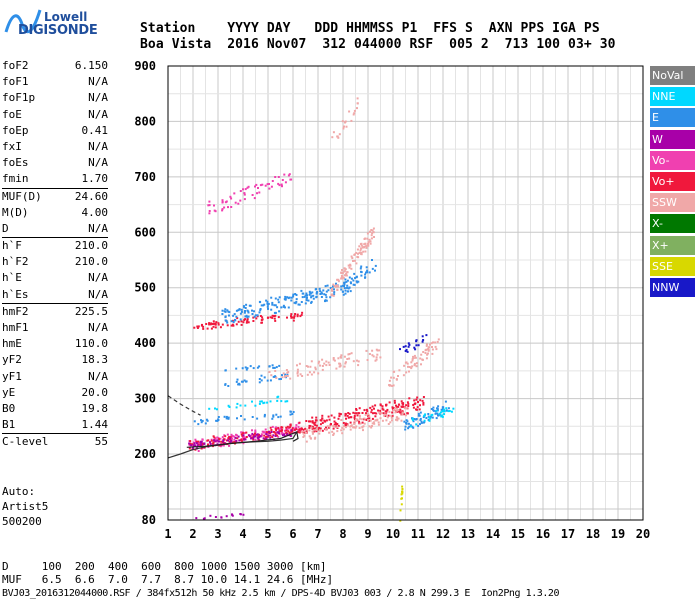 The height and width of the screenshot is (600, 700). Describe the element at coordinates (91, 65) in the screenshot. I see `param-value: 6.150` at that location.